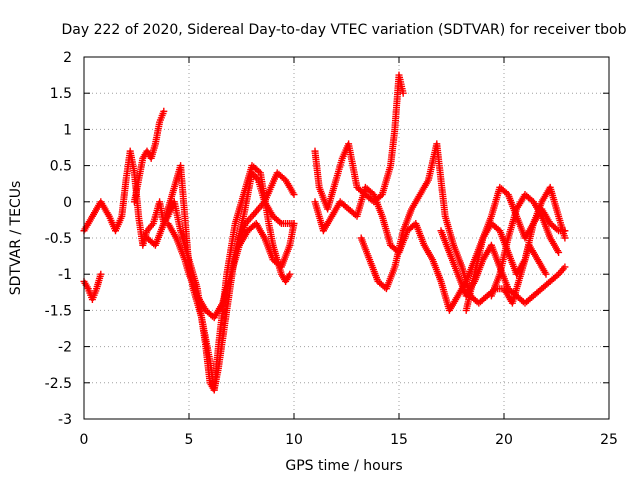  Describe the element at coordinates (16, 238) in the screenshot. I see `y-axis-label: SDTVAR / TECUs` at that location.